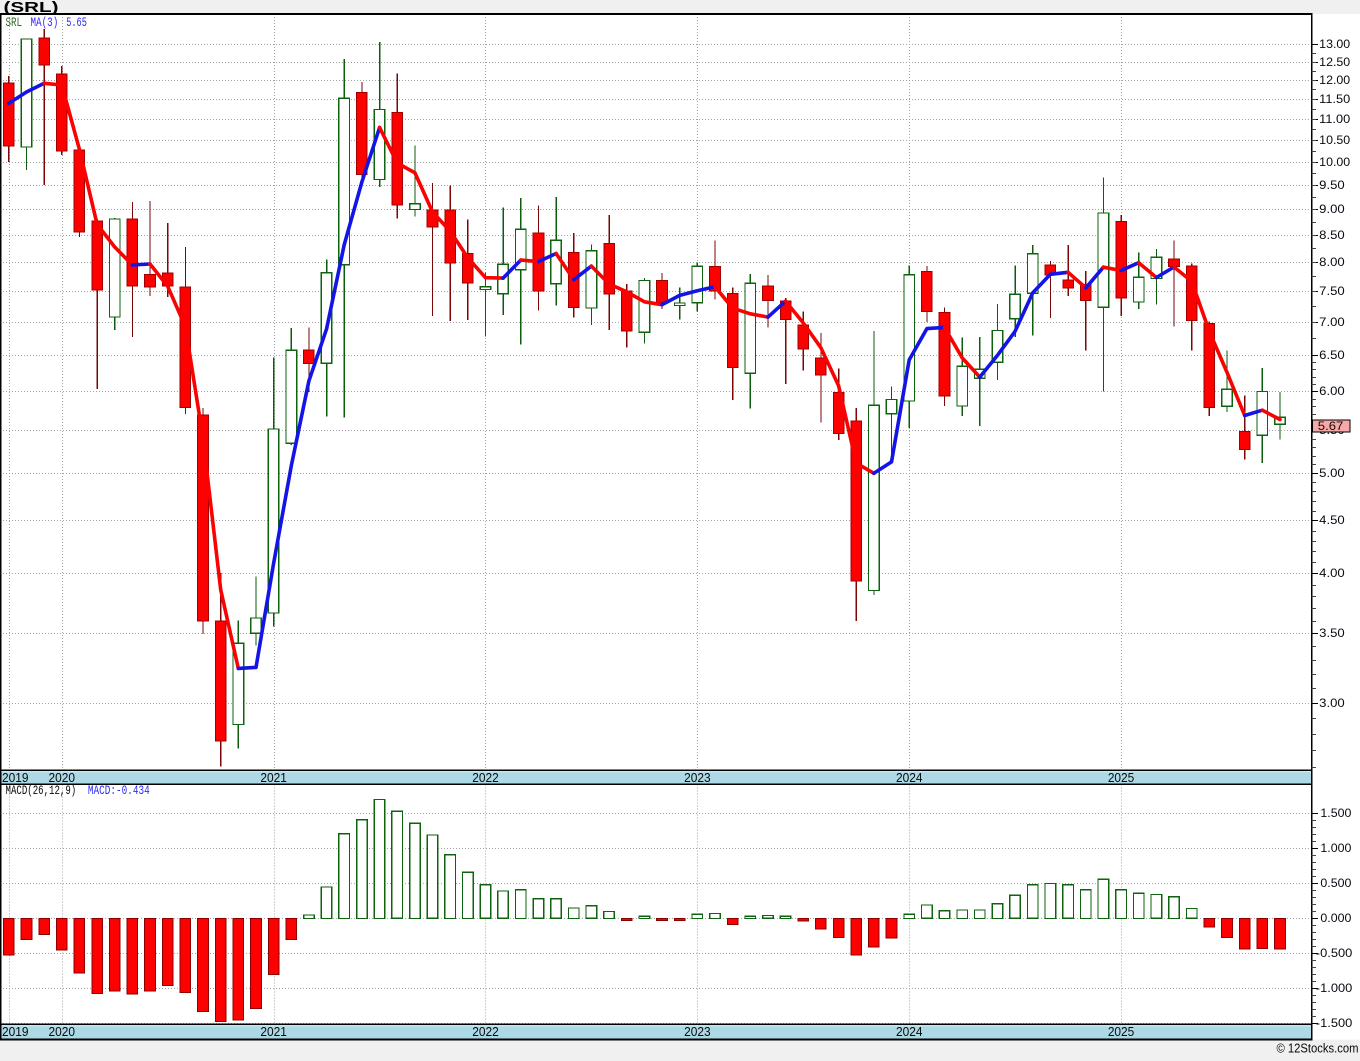 The image size is (1360, 1061). Describe the element at coordinates (1334, 162) in the screenshot. I see `svg-text: 10.00` at that location.